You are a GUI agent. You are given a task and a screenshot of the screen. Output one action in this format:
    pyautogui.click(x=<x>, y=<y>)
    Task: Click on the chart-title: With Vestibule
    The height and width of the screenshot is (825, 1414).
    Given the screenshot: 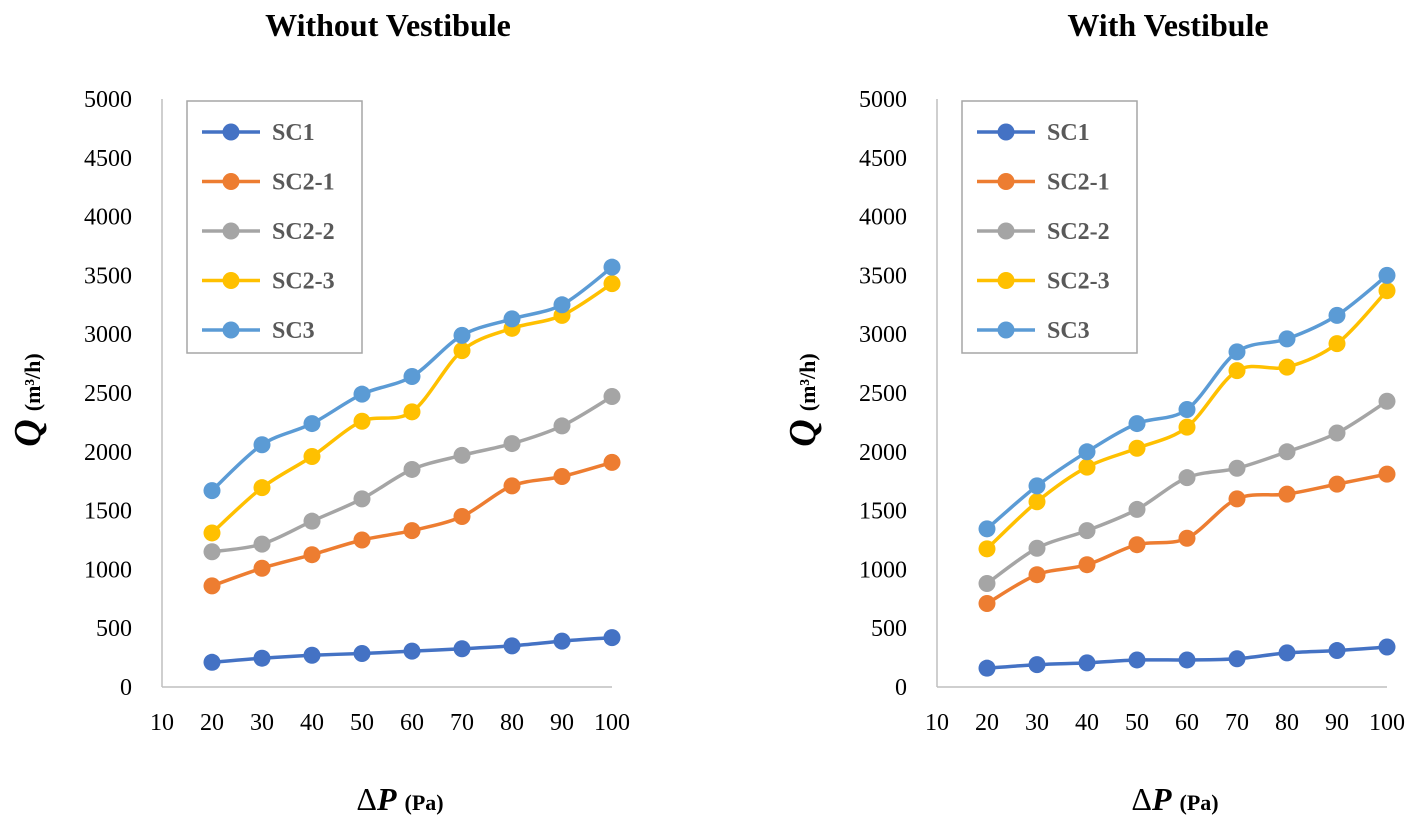 What is the action you would take?
    pyautogui.click(x=1167, y=25)
    